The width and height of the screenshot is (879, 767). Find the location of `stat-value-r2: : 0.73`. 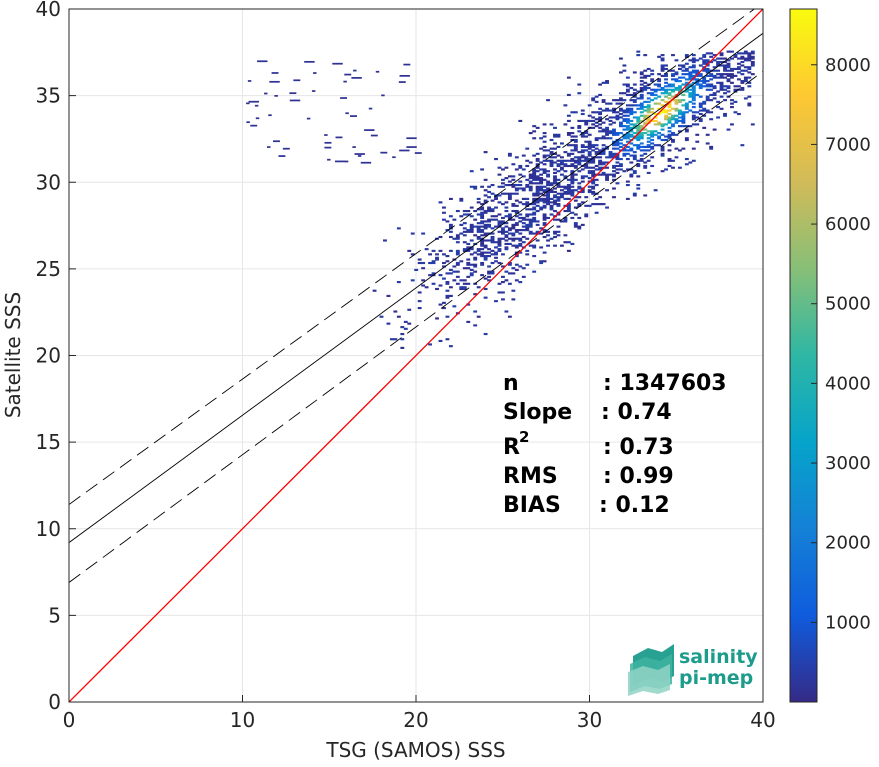

stat-value-r2: : 0.73 is located at coordinates (638, 447).